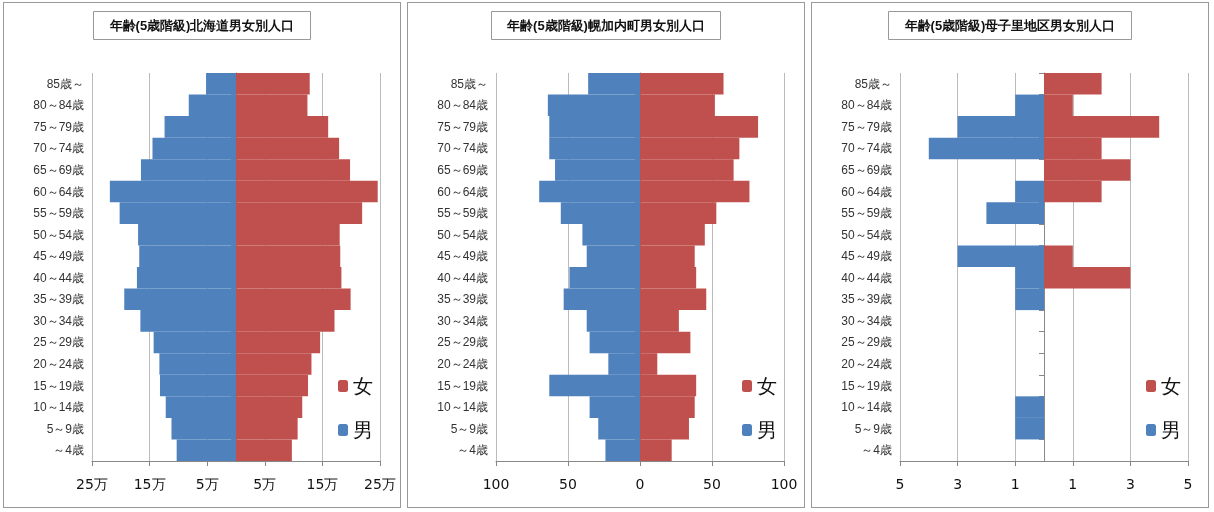 Image resolution: width=1214 pixels, height=512 pixels. What do you see at coordinates (201, 25) in the screenshot?
I see `chart-title: 年齢(5歳階級)北海道男女別人口` at bounding box center [201, 25].